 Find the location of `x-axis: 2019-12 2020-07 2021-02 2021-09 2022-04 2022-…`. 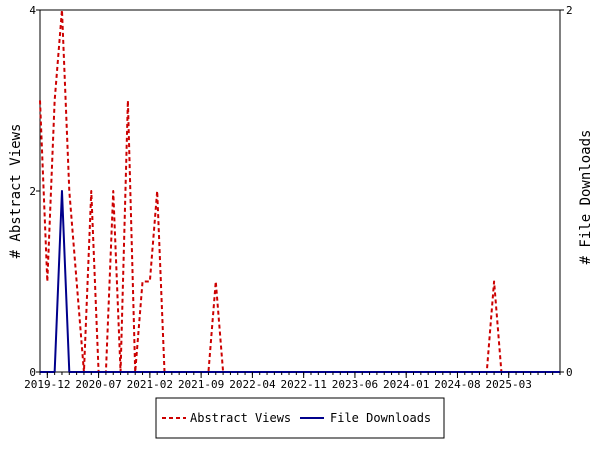

x-axis: 2019-12 2020-07 2021-02 2021-09 2022-04 2022-… is located at coordinates (292, 381).